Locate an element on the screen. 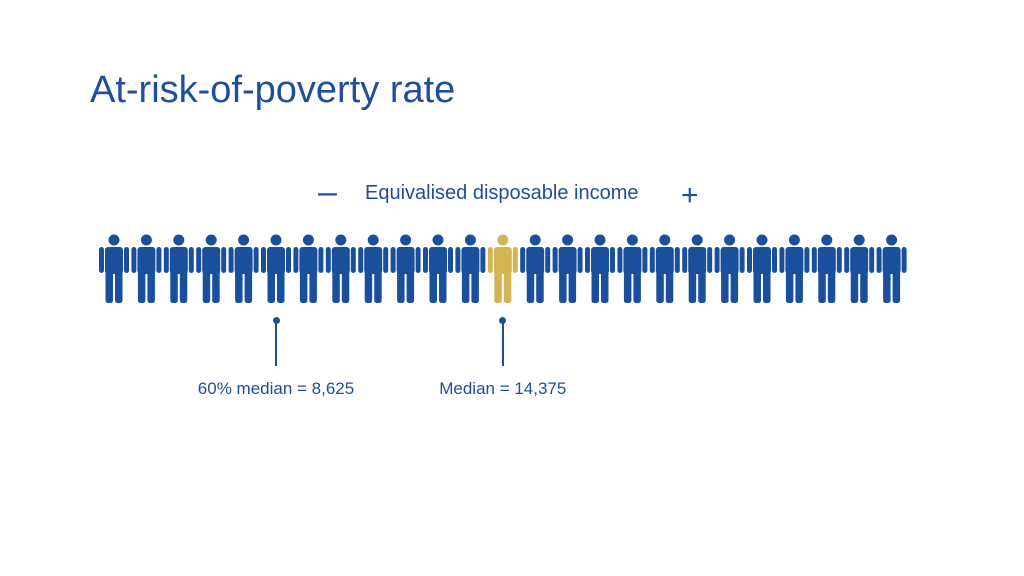 This screenshot has width=1024, height=576. median-marker-line is located at coordinates (503, 343).